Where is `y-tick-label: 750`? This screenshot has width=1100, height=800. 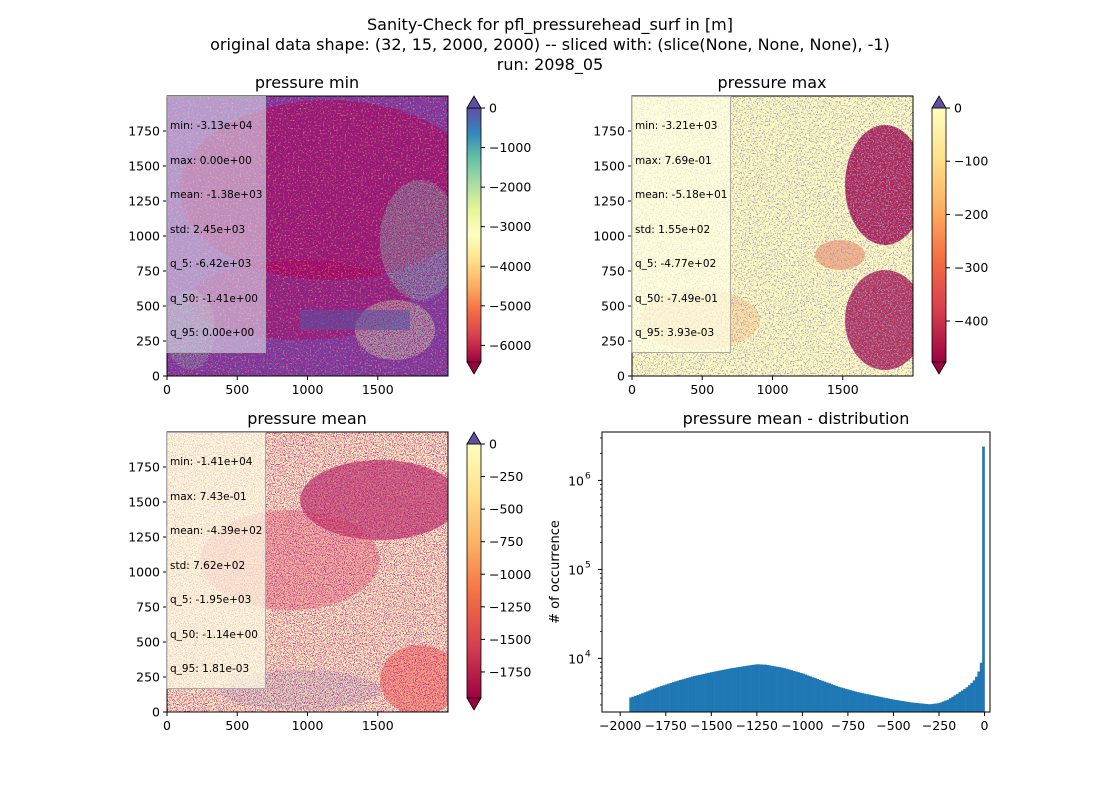 y-tick-label: 750 is located at coordinates (148, 271).